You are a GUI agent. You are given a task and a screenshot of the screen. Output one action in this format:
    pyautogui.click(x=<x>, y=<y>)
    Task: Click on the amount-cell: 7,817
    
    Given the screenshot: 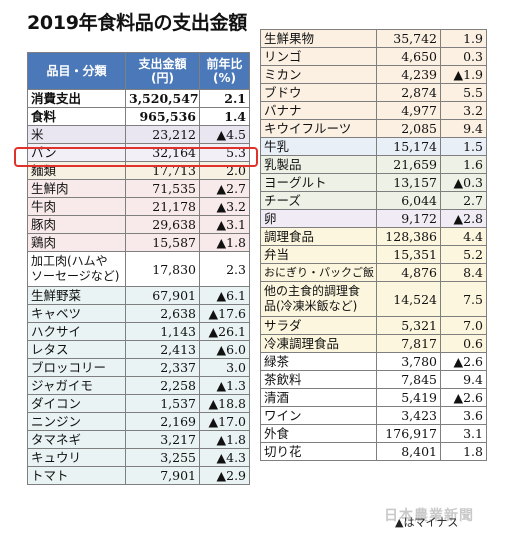 What is the action you would take?
    pyautogui.click(x=408, y=343)
    